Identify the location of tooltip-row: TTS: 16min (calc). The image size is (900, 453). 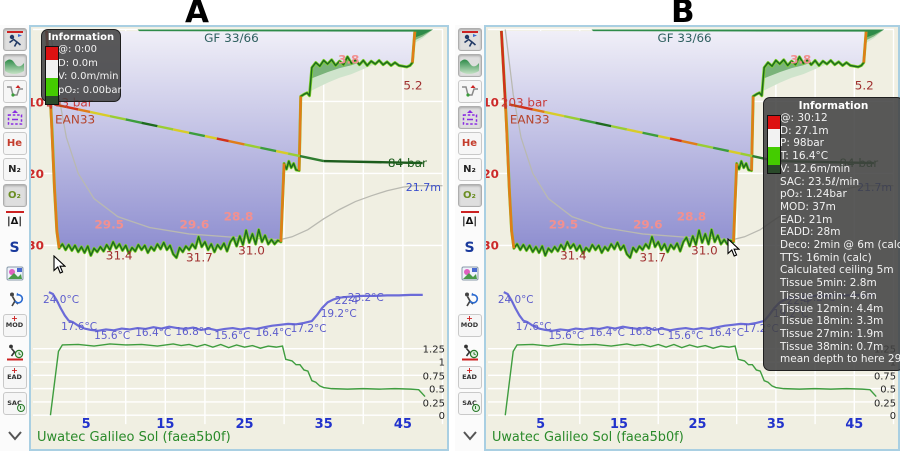
(826, 257).